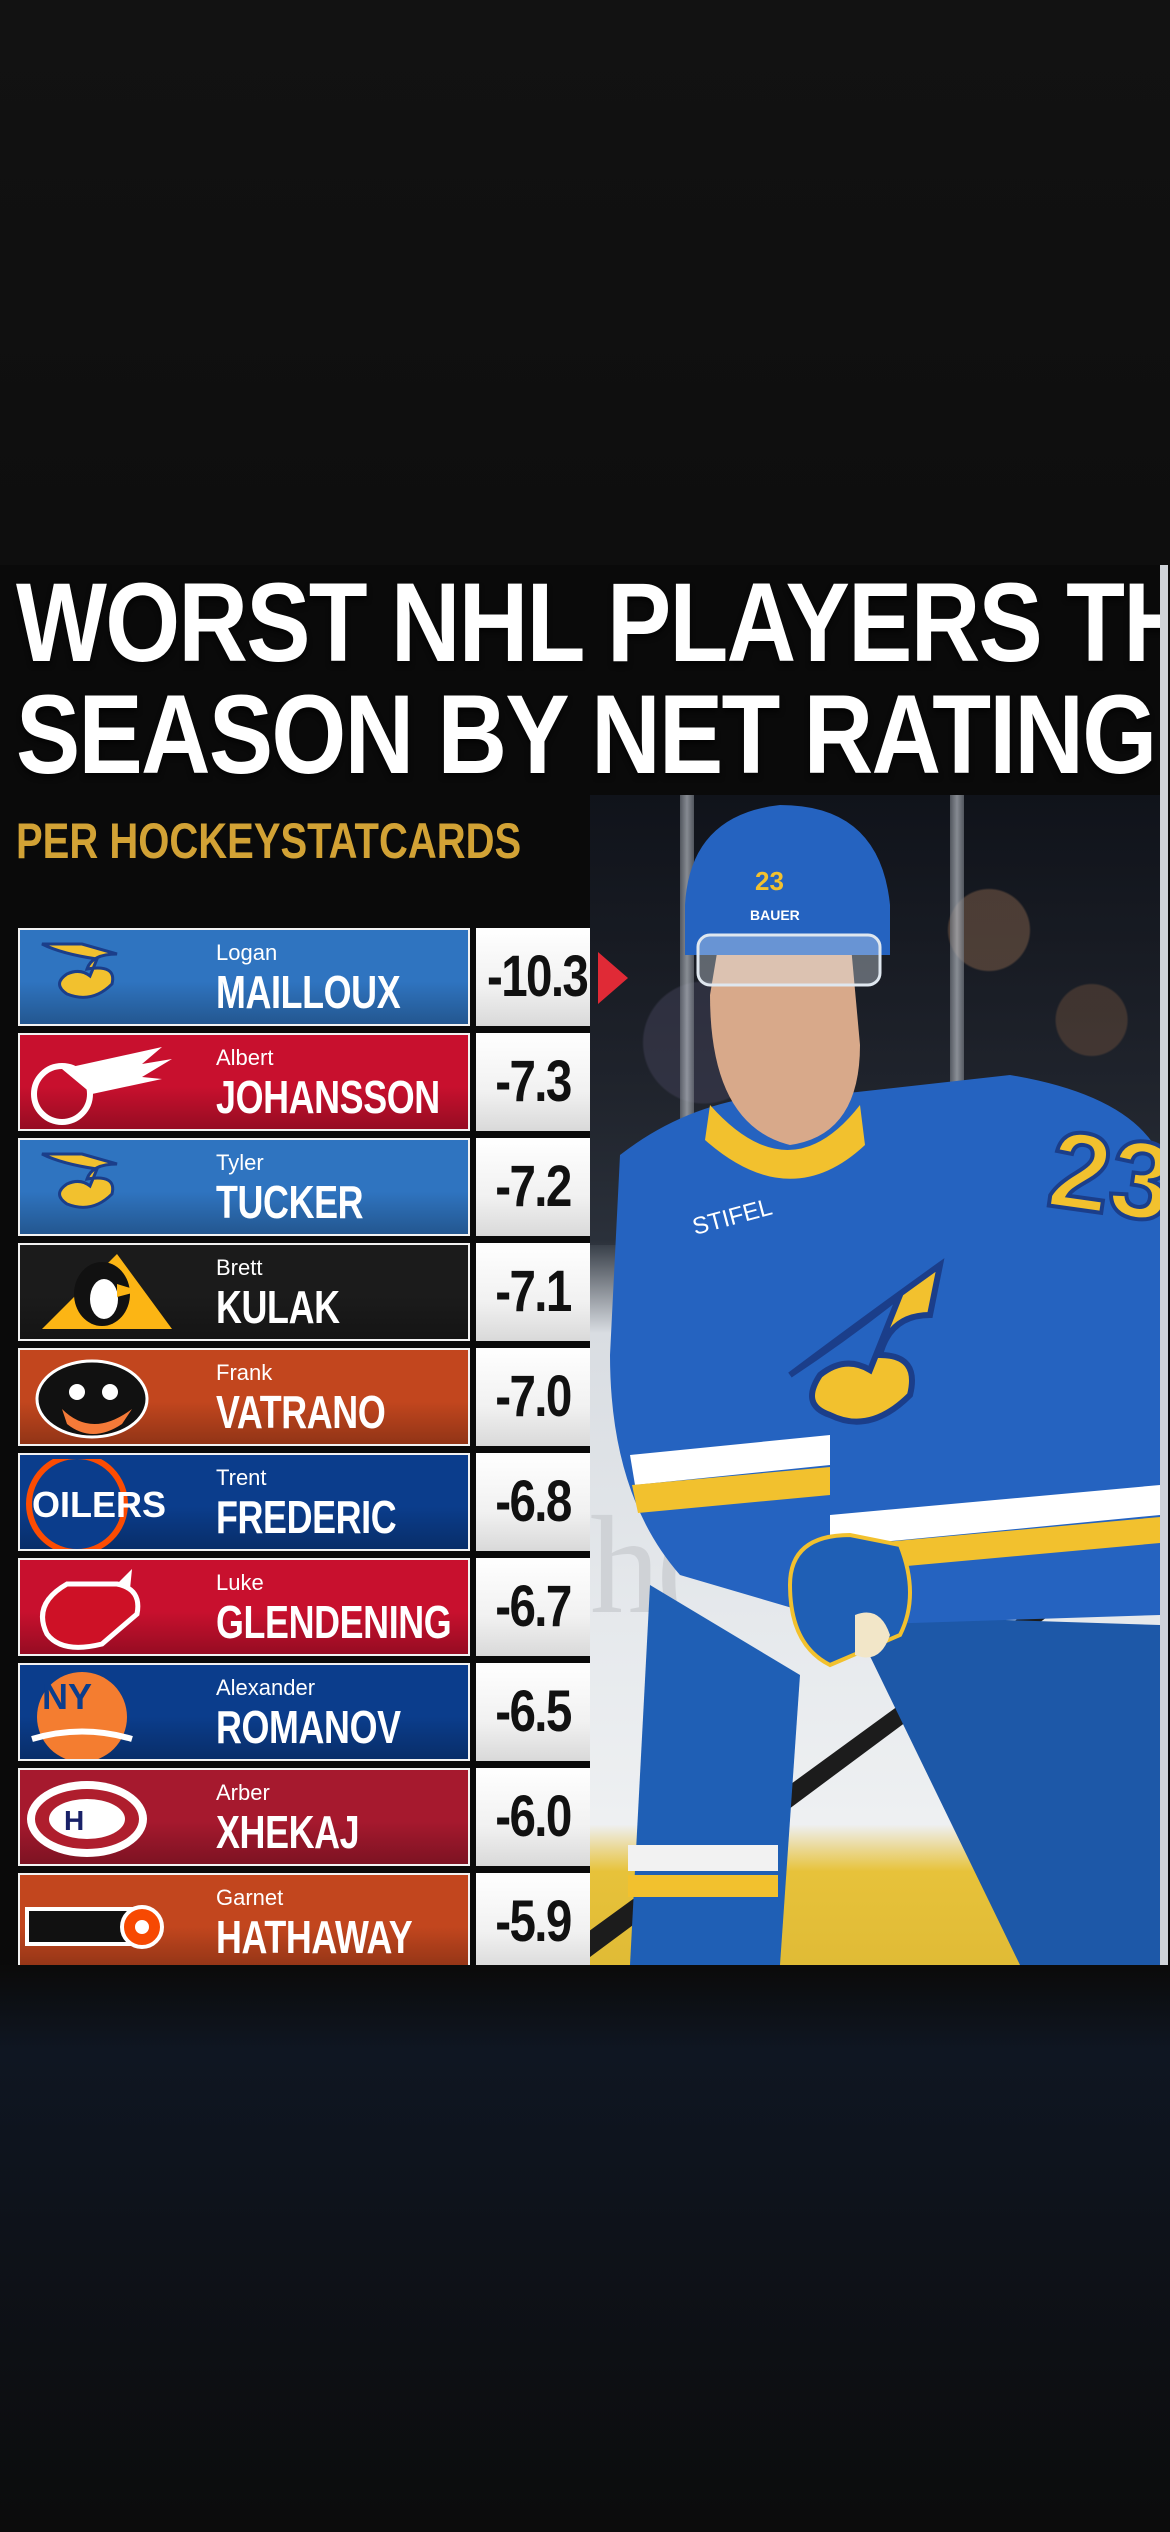 This screenshot has height=2532, width=1170. Describe the element at coordinates (240, 1162) in the screenshot. I see `player-first-name: Tyler` at that location.